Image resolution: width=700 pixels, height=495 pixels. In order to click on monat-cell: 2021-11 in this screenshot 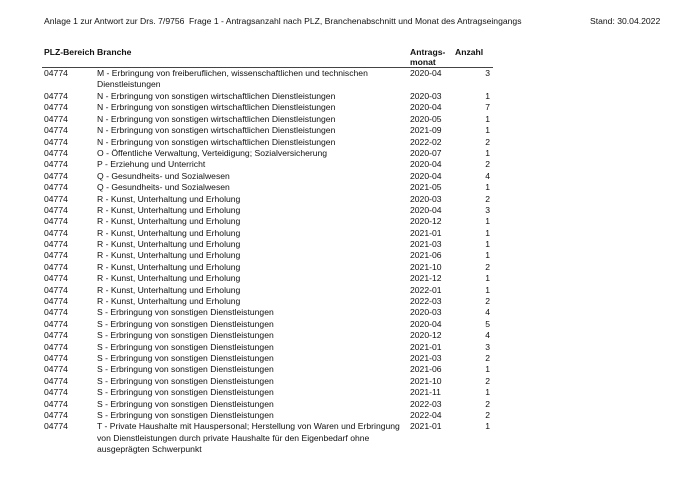, I will do `click(425, 392)`.